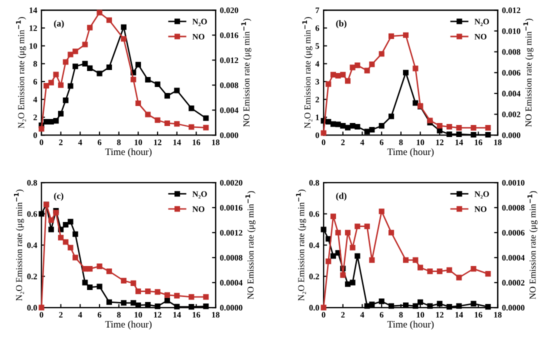 Image resolution: width=553 pixels, height=338 pixels. Describe the element at coordinates (513, 183) in the screenshot. I see `y2-tick-label: 0.0010` at that location.